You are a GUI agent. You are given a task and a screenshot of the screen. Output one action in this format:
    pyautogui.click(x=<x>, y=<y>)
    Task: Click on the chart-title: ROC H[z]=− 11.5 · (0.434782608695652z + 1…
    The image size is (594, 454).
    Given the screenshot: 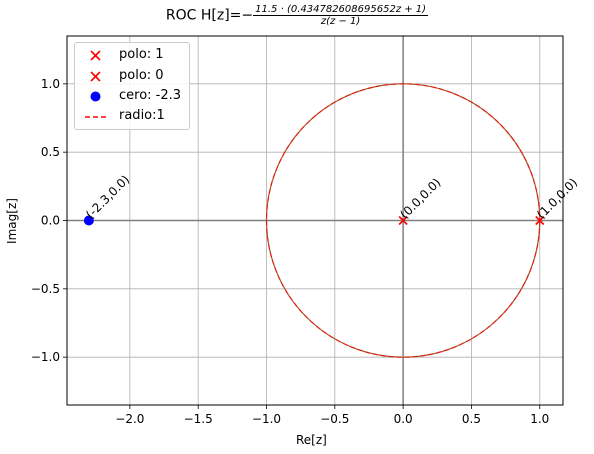 What is the action you would take?
    pyautogui.click(x=297, y=15)
    